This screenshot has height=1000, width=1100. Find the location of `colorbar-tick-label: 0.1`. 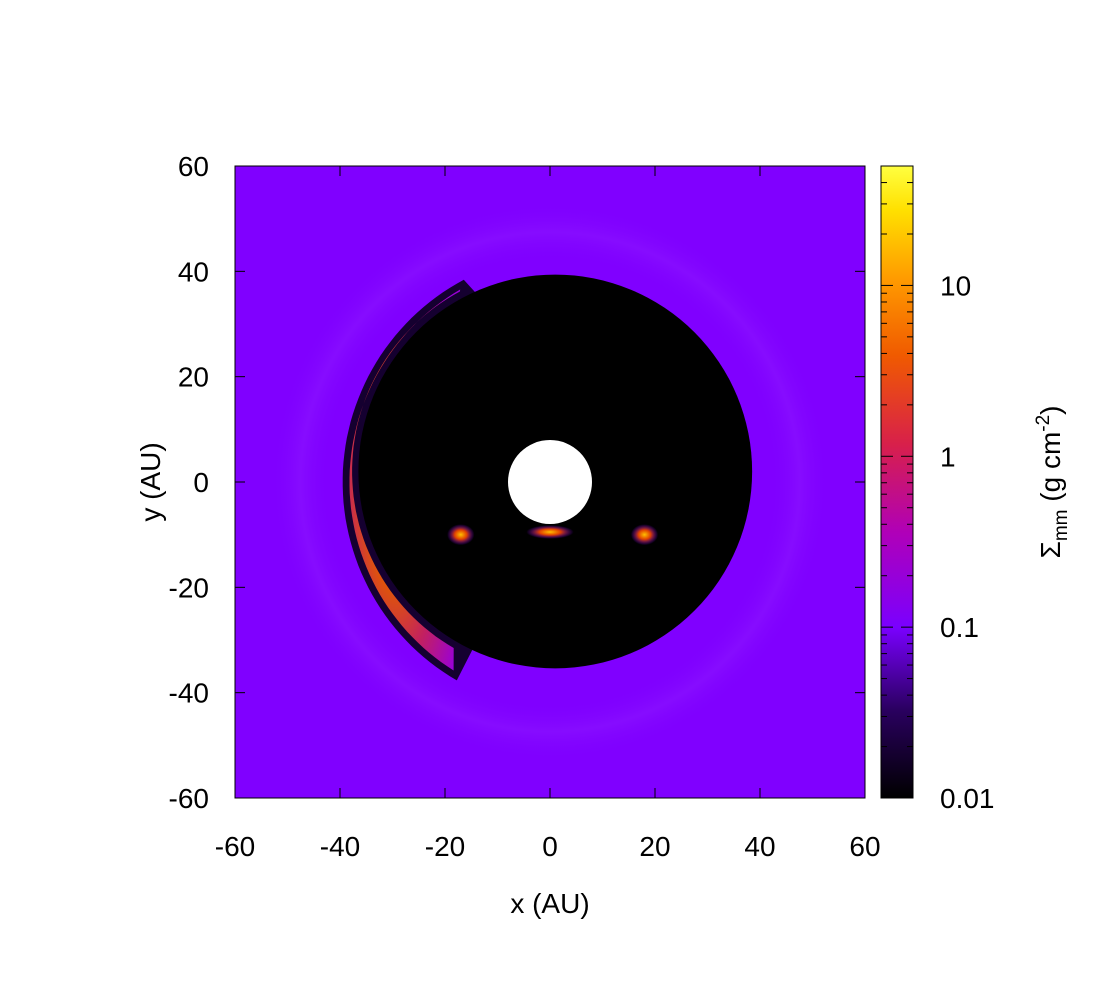

colorbar-tick-label: 0.1 is located at coordinates (959, 627).